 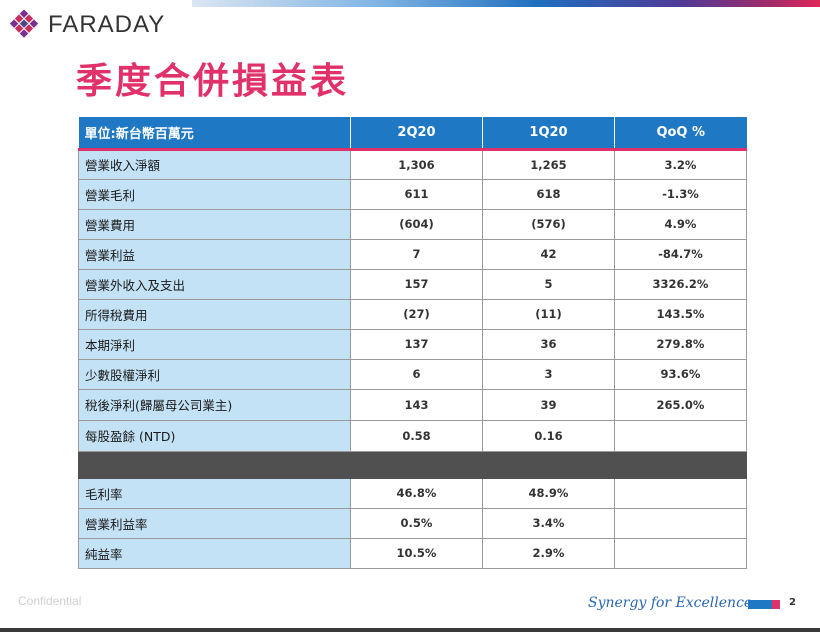 What do you see at coordinates (214, 523) in the screenshot?
I see `row-label: 營業利益率` at bounding box center [214, 523].